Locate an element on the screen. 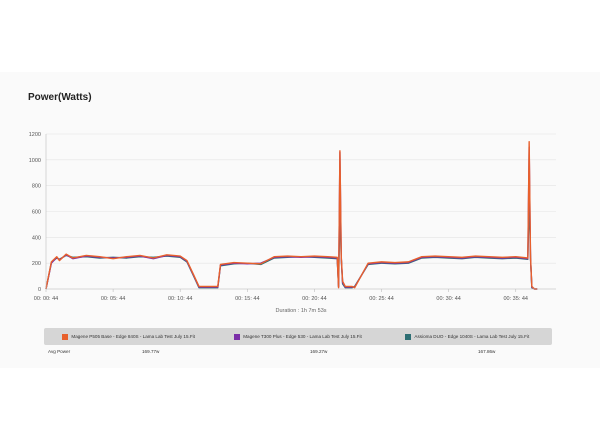 Image resolution: width=600 pixels, height=440 pixels. y-tick-label: 1000 is located at coordinates (35, 161).